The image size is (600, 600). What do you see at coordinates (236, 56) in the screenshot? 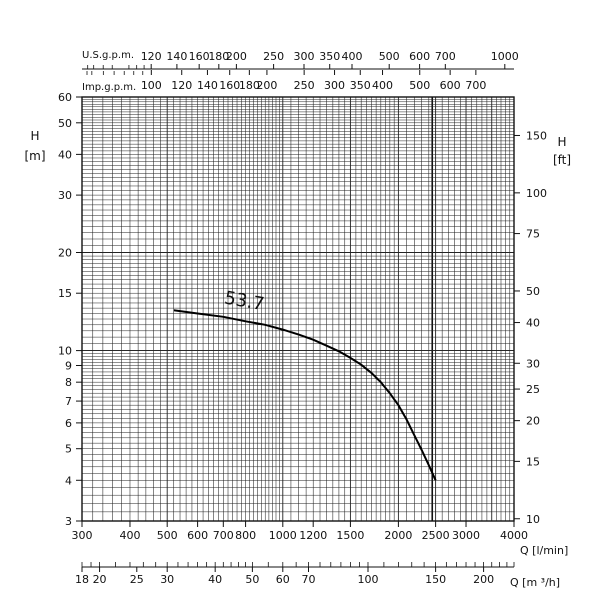
I see `x-tick-label-usgpm: 200` at bounding box center [236, 56].